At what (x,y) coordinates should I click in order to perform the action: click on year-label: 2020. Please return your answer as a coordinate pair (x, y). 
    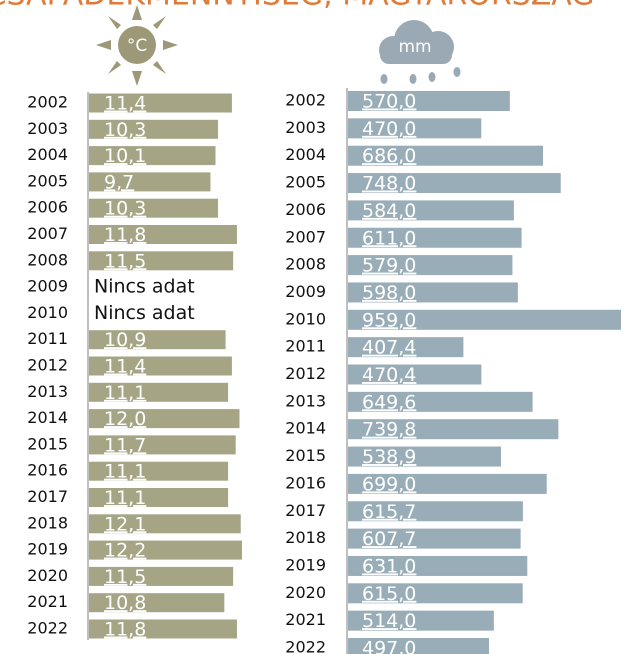
    Looking at the image, I should click on (47, 575).